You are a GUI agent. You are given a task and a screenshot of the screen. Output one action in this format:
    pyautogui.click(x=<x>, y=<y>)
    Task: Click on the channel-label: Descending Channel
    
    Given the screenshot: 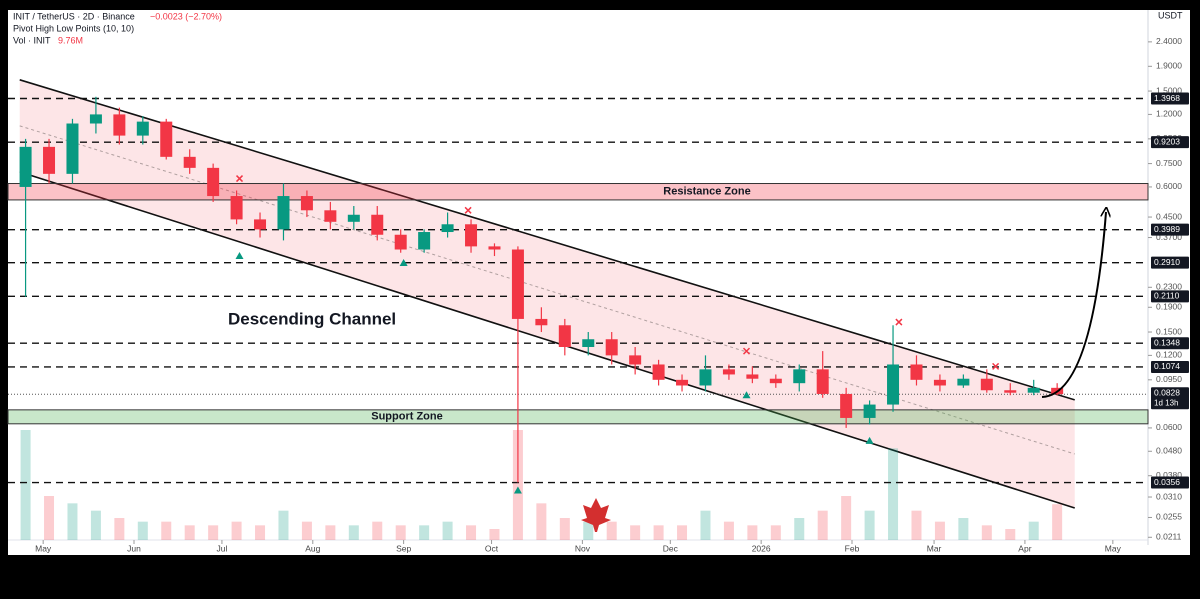 What is the action you would take?
    pyautogui.click(x=312, y=318)
    